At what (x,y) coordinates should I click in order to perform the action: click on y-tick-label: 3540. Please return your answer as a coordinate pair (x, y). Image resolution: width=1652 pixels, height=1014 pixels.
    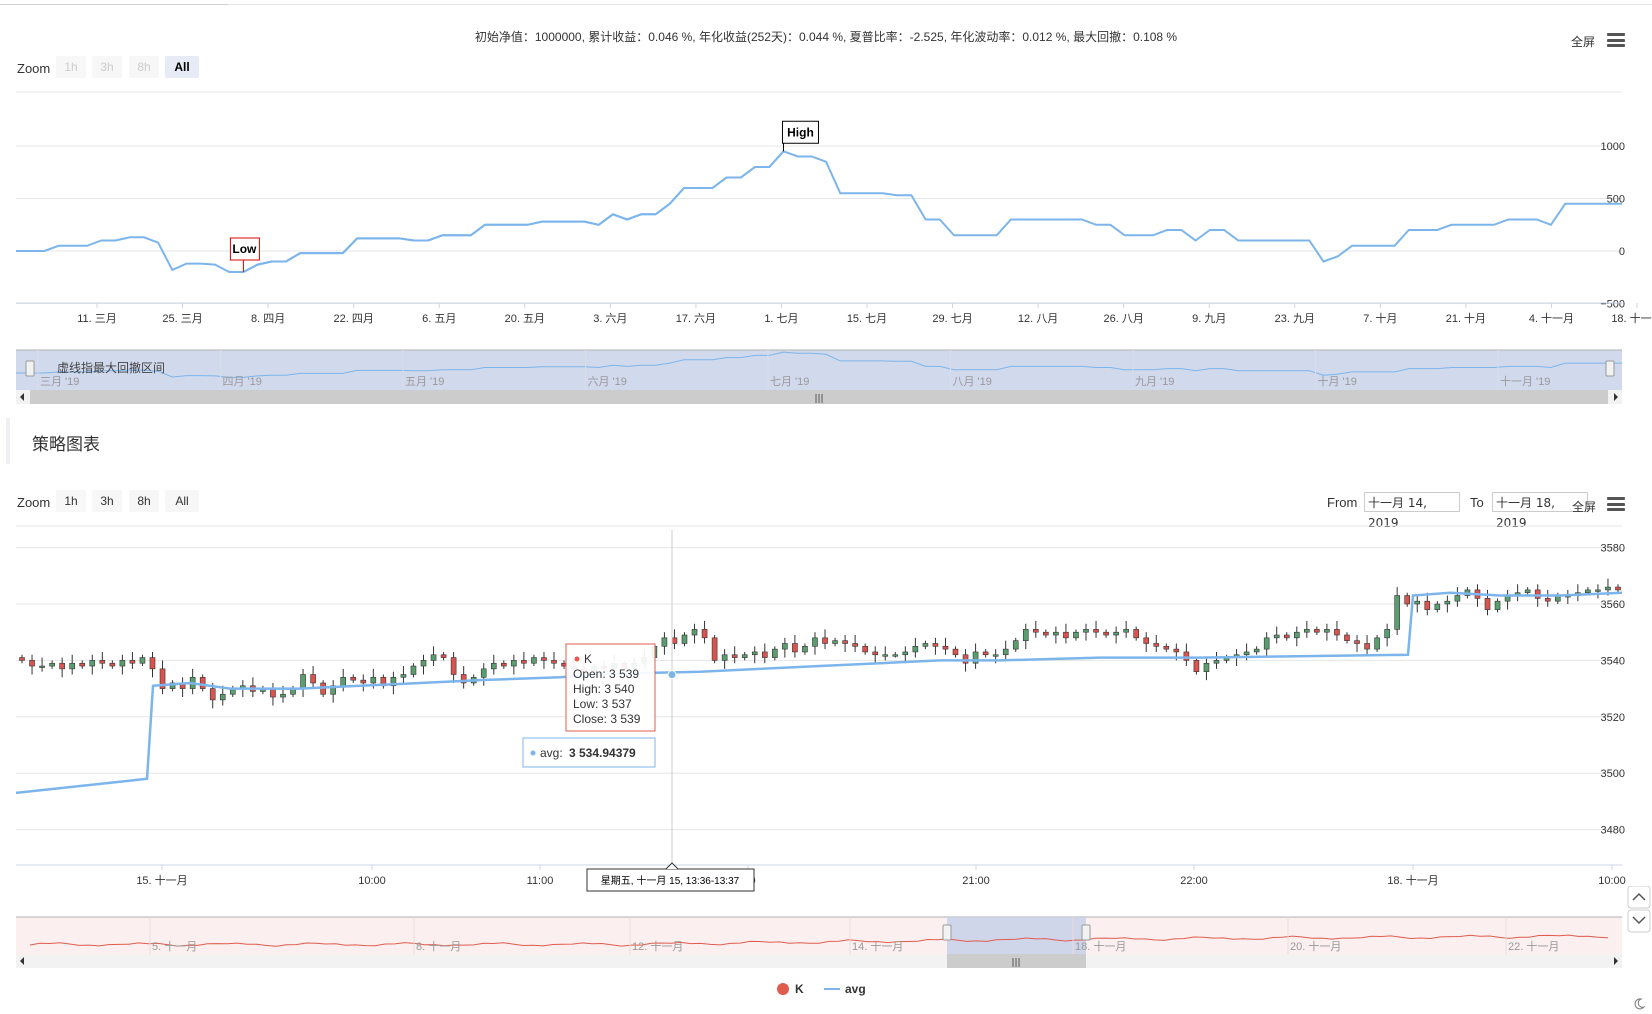
    Looking at the image, I should click on (1613, 661).